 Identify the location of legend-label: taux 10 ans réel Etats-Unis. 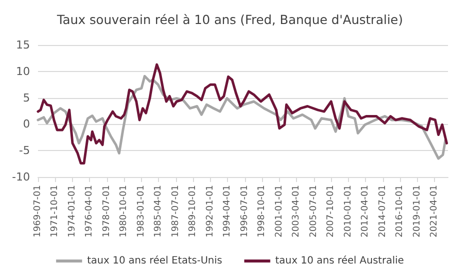
(154, 261).